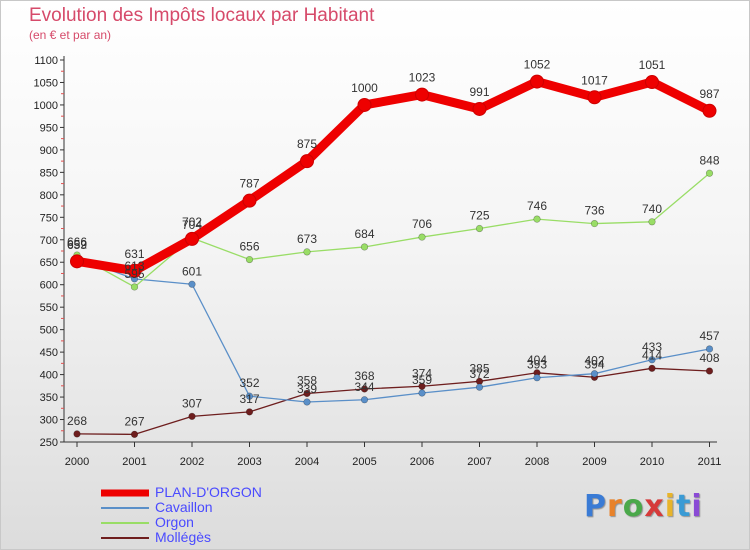 The height and width of the screenshot is (550, 750). I want to click on data-label: 684, so click(364, 234).